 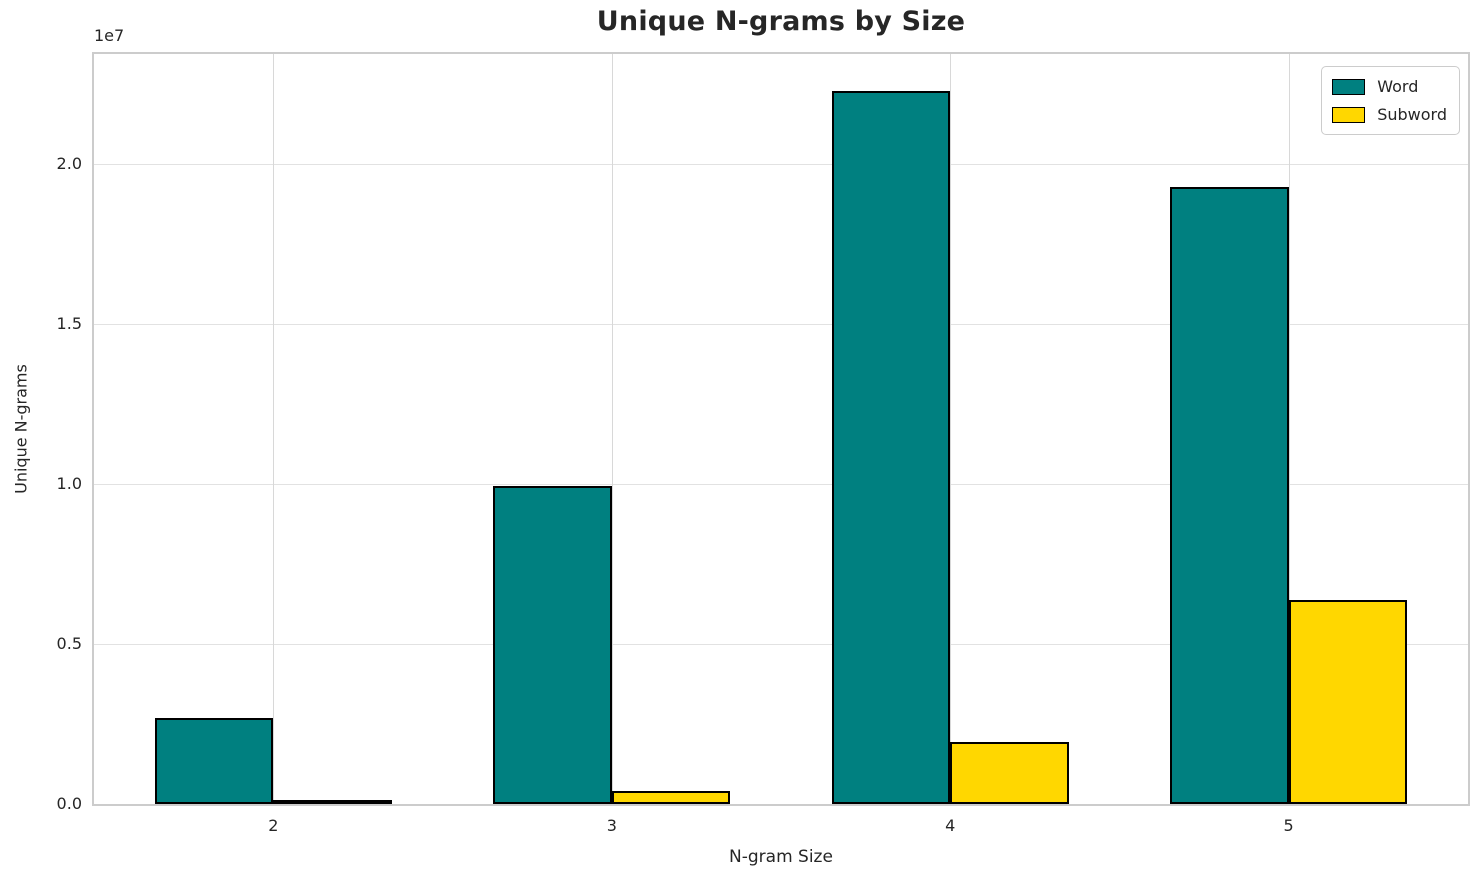 I want to click on x-axis-label: N-gram Size, so click(x=781, y=857).